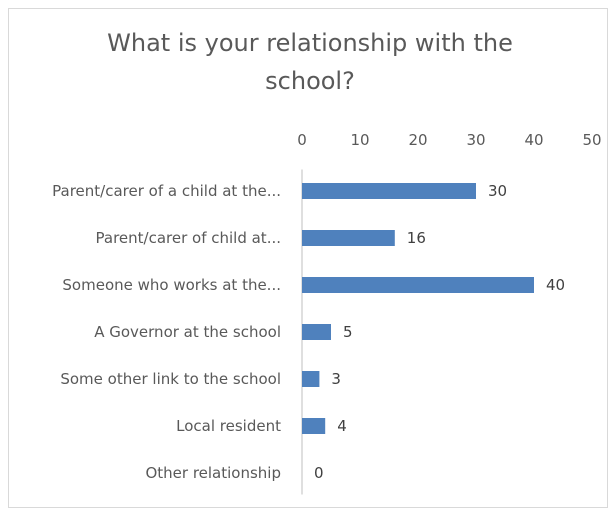 This screenshot has width=614, height=514. I want to click on x-tick-label: 20, so click(417, 140).